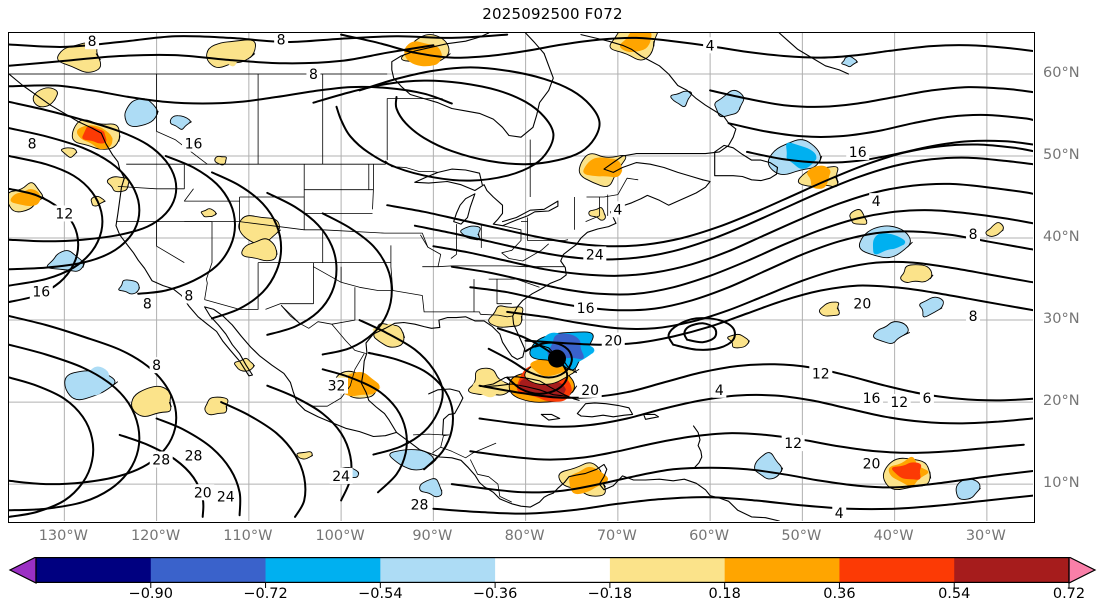 The width and height of the screenshot is (1105, 615). What do you see at coordinates (1082, 570) in the screenshot?
I see `colorbar-extend-max` at bounding box center [1082, 570].